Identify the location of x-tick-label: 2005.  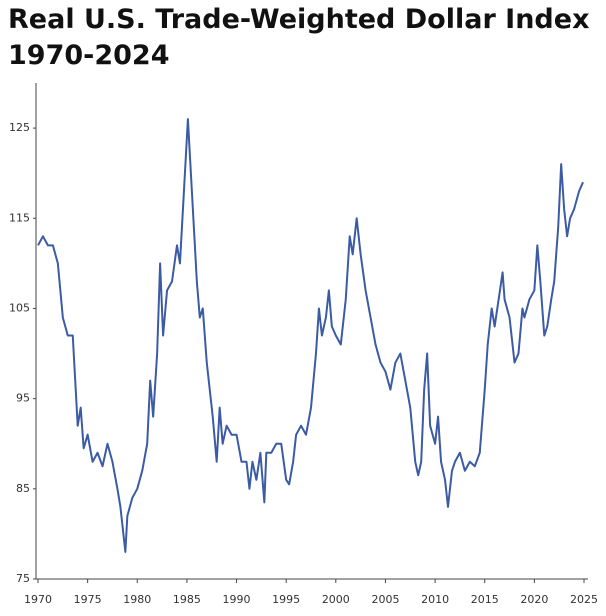
(385, 599).